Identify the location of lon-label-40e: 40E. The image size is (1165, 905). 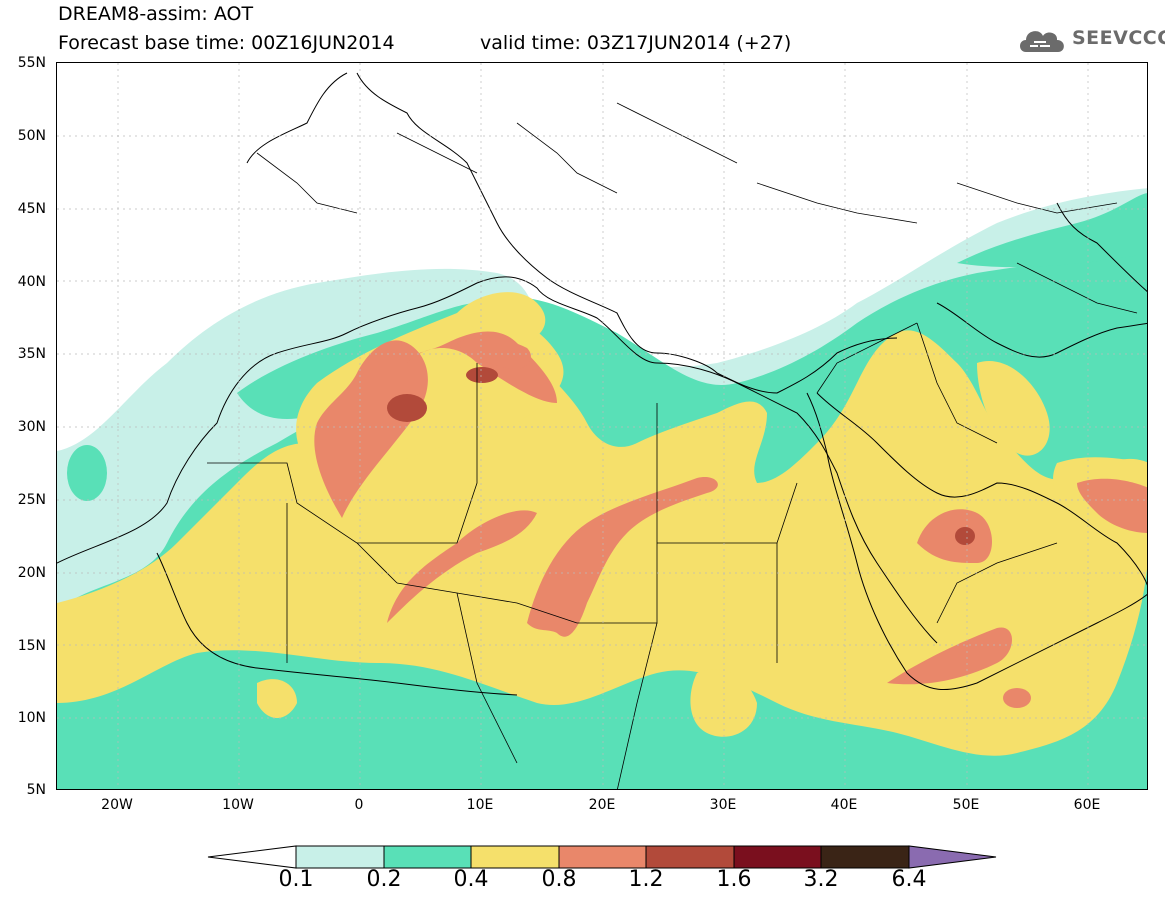
(844, 805).